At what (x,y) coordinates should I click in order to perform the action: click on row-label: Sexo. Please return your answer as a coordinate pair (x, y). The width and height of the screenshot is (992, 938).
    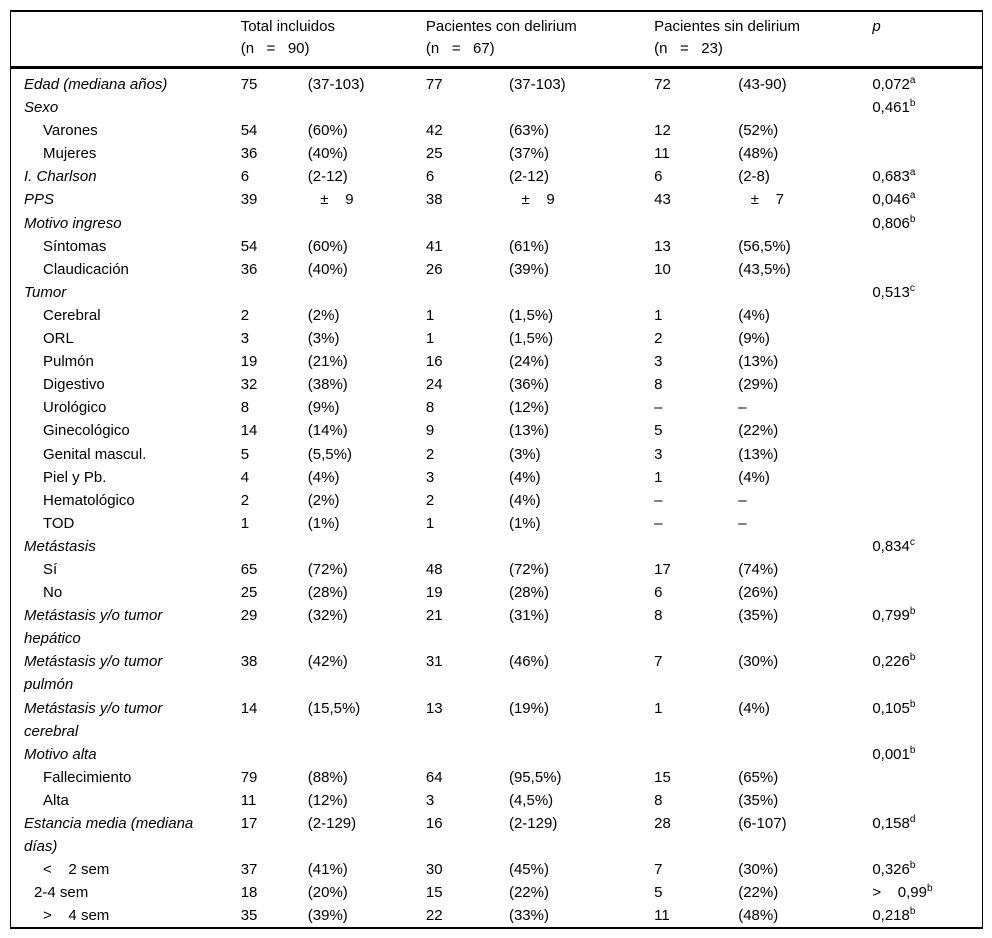
    Looking at the image, I should click on (41, 108).